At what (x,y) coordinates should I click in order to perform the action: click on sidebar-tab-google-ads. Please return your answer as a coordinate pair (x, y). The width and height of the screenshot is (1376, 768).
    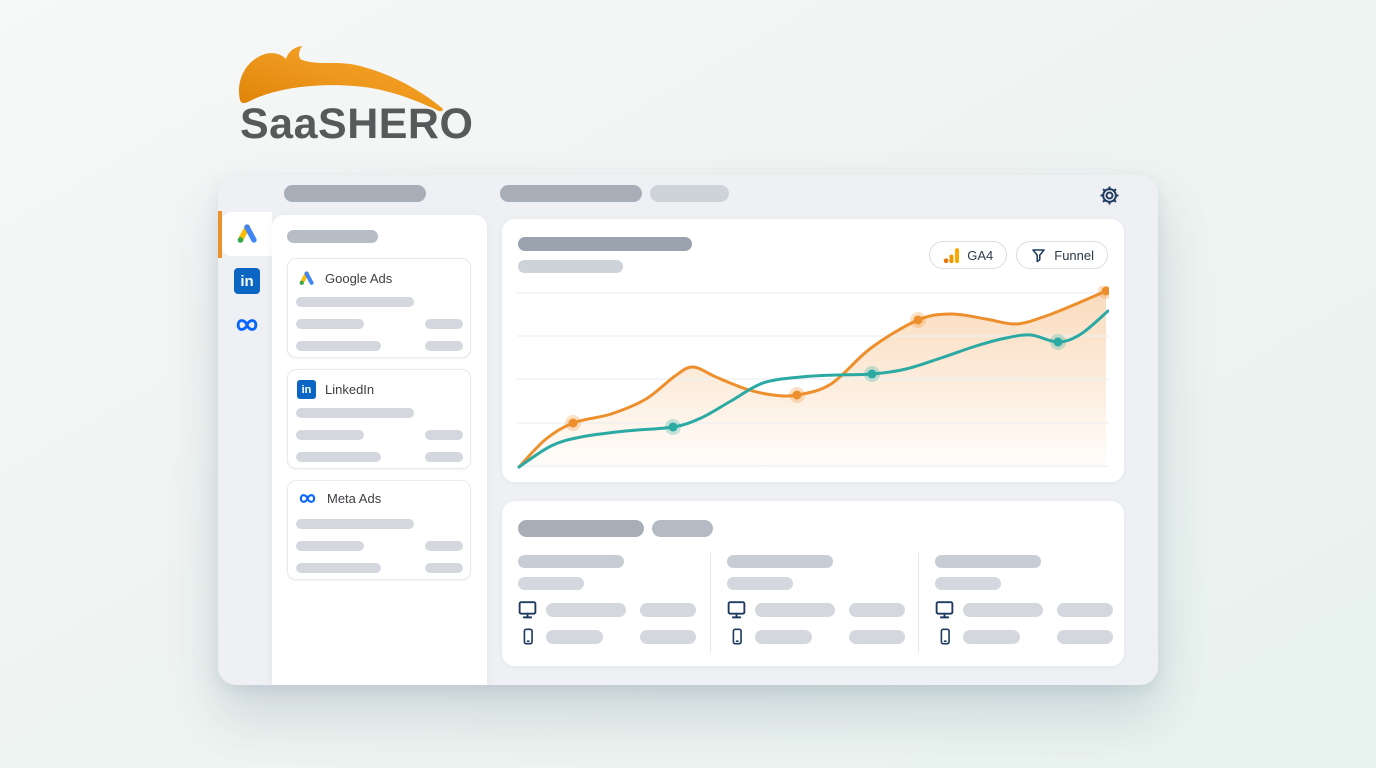
    Looking at the image, I should click on (247, 234).